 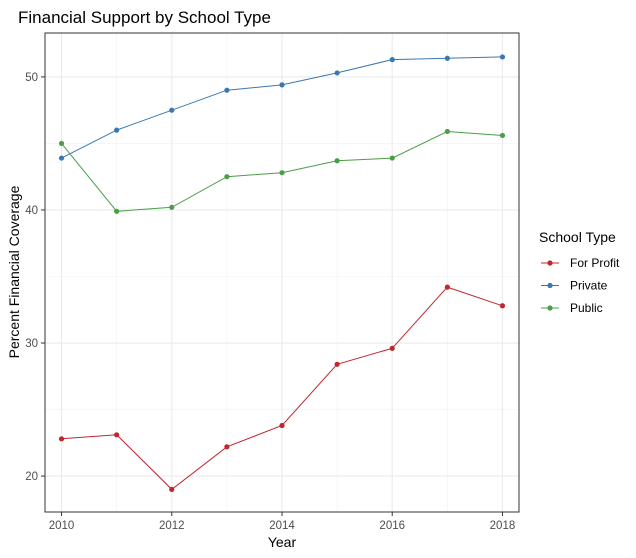 I want to click on y-tick-label: 50, so click(x=31, y=78).